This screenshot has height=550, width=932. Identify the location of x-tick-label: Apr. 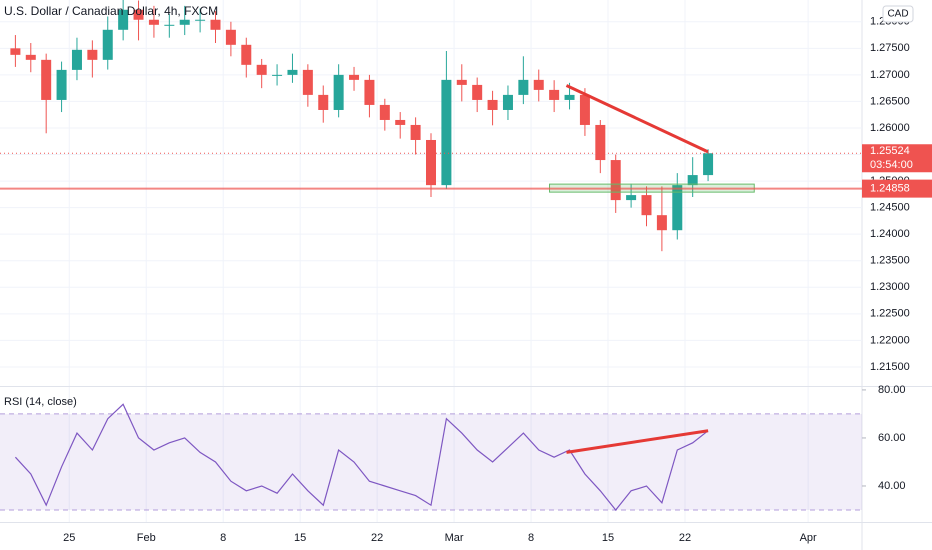
(808, 538).